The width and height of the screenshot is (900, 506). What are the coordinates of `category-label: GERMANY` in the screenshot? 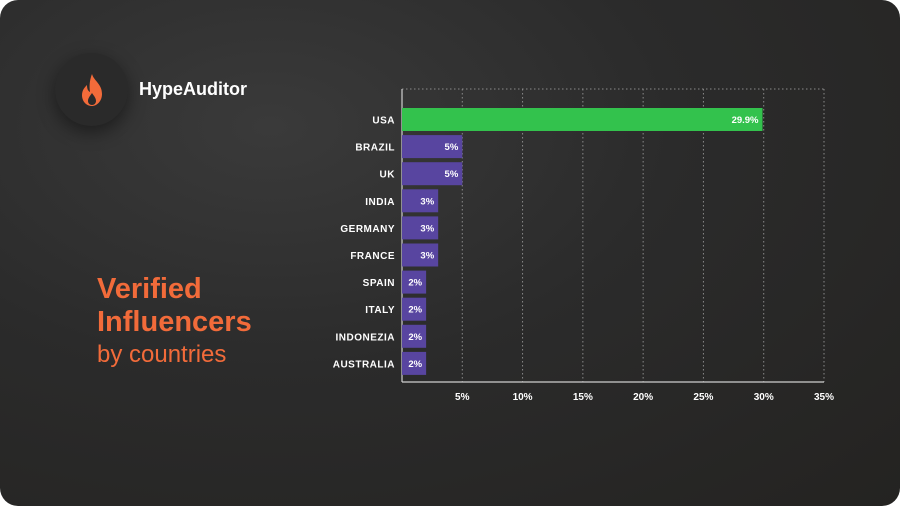 It's located at (367, 229).